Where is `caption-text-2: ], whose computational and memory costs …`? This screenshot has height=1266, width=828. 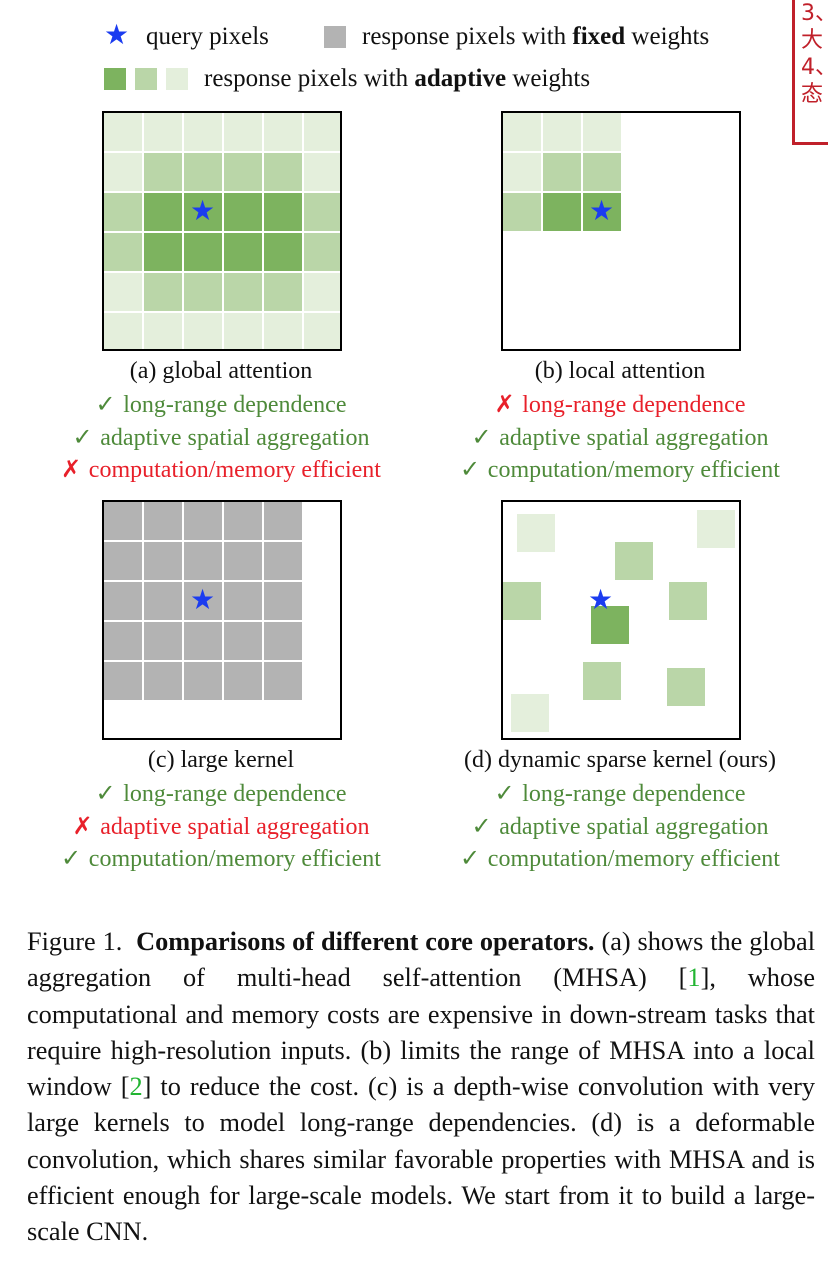 caption-text-2: ], whose computational and memory costs … is located at coordinates (421, 1032).